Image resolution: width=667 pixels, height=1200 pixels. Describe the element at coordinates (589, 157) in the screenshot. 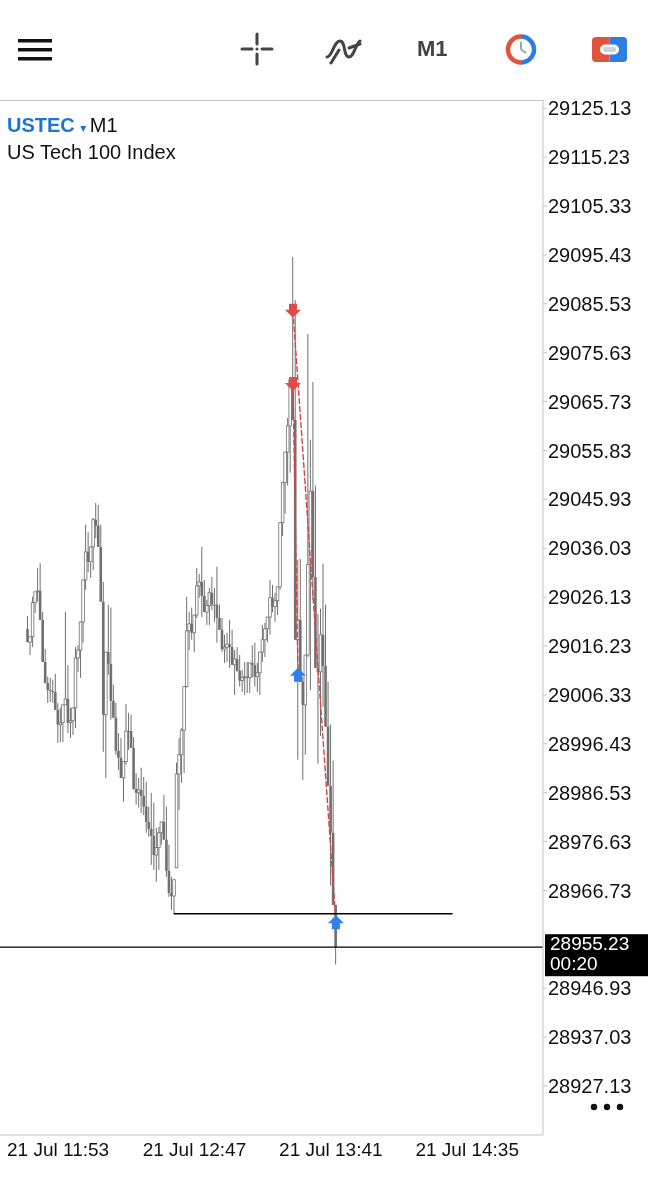

I see `y-tick-label: 29115.23` at that location.